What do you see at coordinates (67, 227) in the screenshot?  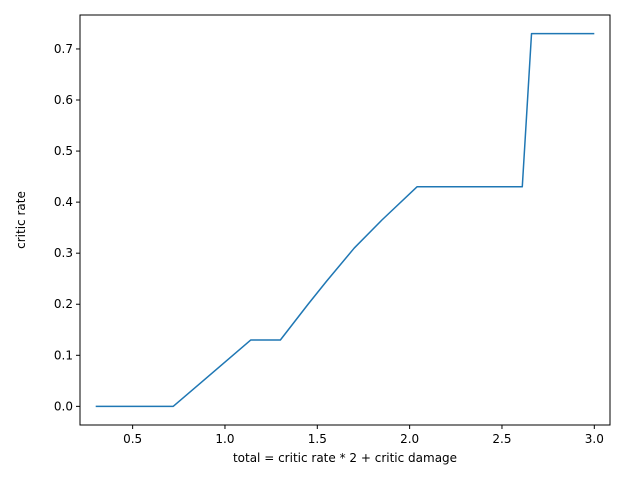 I see `y-axis-ticks: 0.0 0.1 0.2 0.3 0.4 0.5 0.6 0.7` at bounding box center [67, 227].